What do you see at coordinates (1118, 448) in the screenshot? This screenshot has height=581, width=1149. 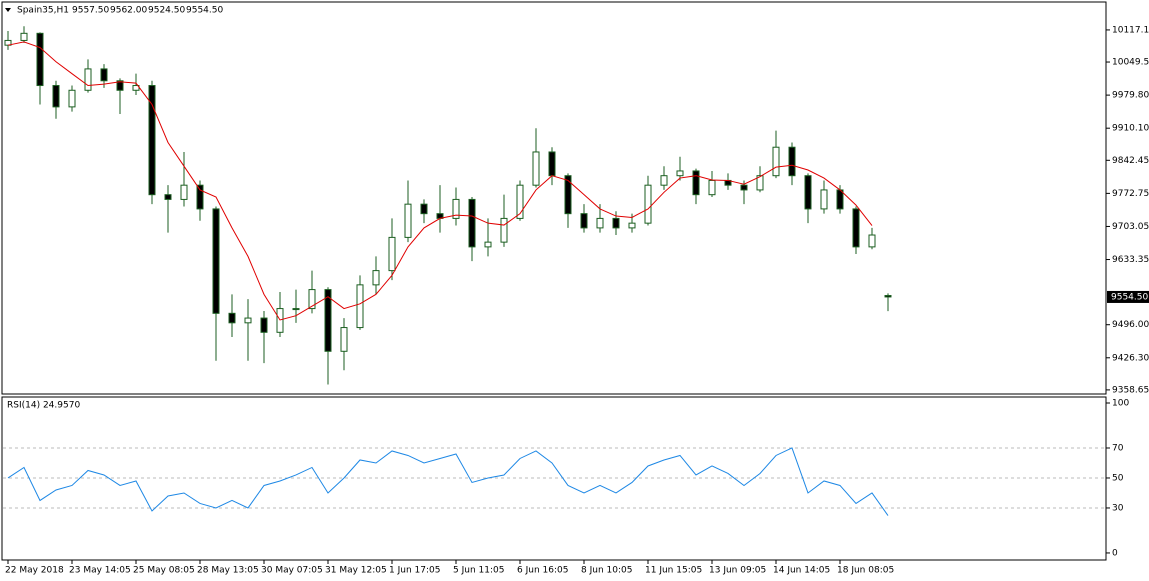 I see `y-tick-label: 70` at bounding box center [1118, 448].